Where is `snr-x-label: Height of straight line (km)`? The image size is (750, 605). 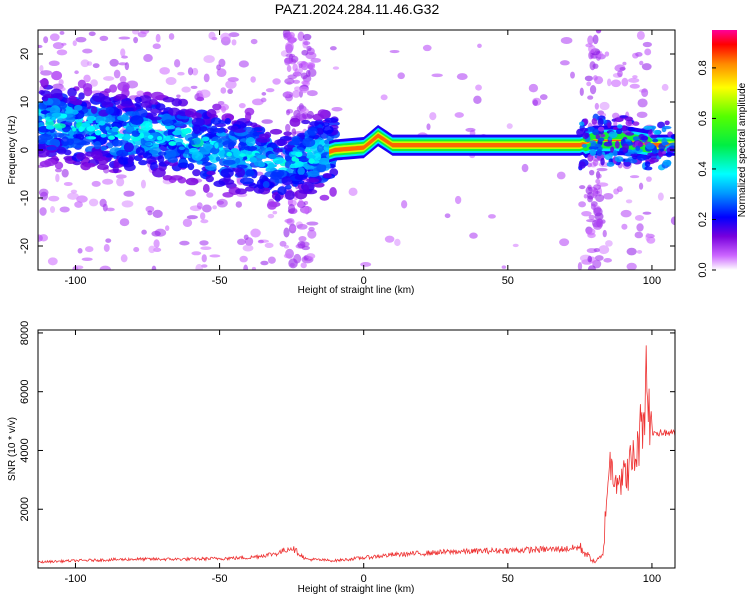 snr-x-label: Height of straight line (km) is located at coordinates (356, 589).